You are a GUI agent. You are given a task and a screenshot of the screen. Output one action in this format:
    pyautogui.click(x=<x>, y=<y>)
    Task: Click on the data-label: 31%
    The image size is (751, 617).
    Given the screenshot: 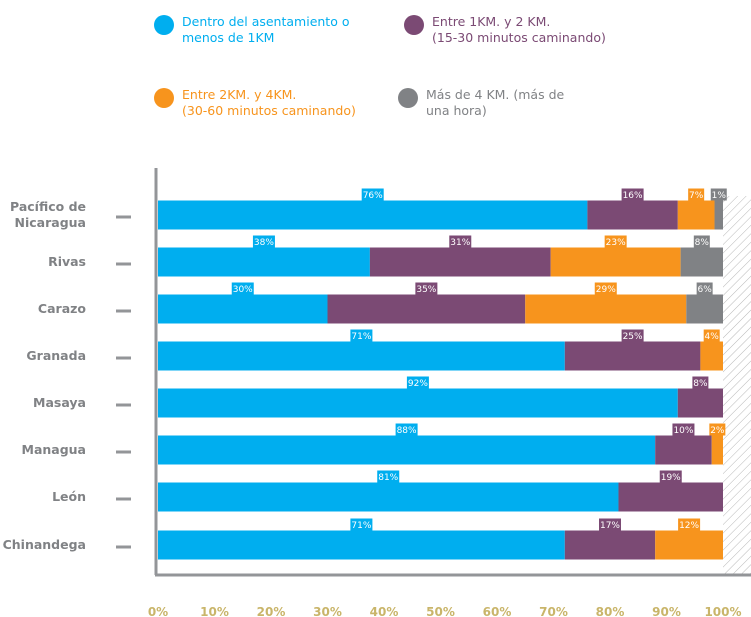 What is the action you would take?
    pyautogui.click(x=460, y=243)
    